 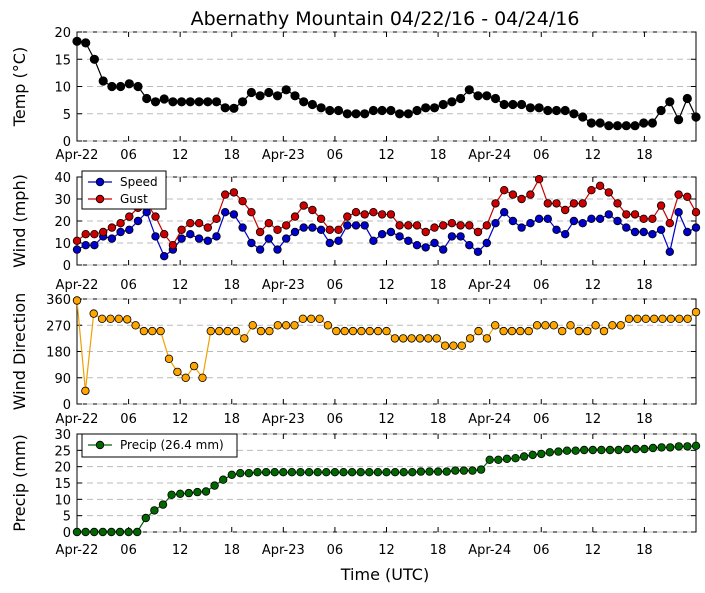 I want to click on y-tick-label: 5, so click(x=67, y=517).